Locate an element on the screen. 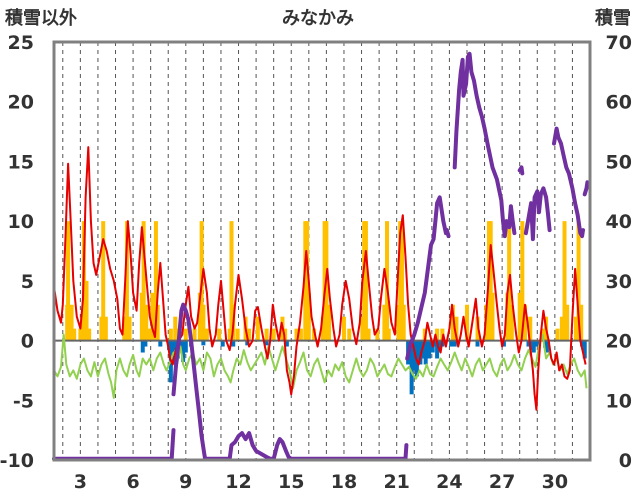 The height and width of the screenshot is (501, 636). left-tick-label: -5 is located at coordinates (23, 401).